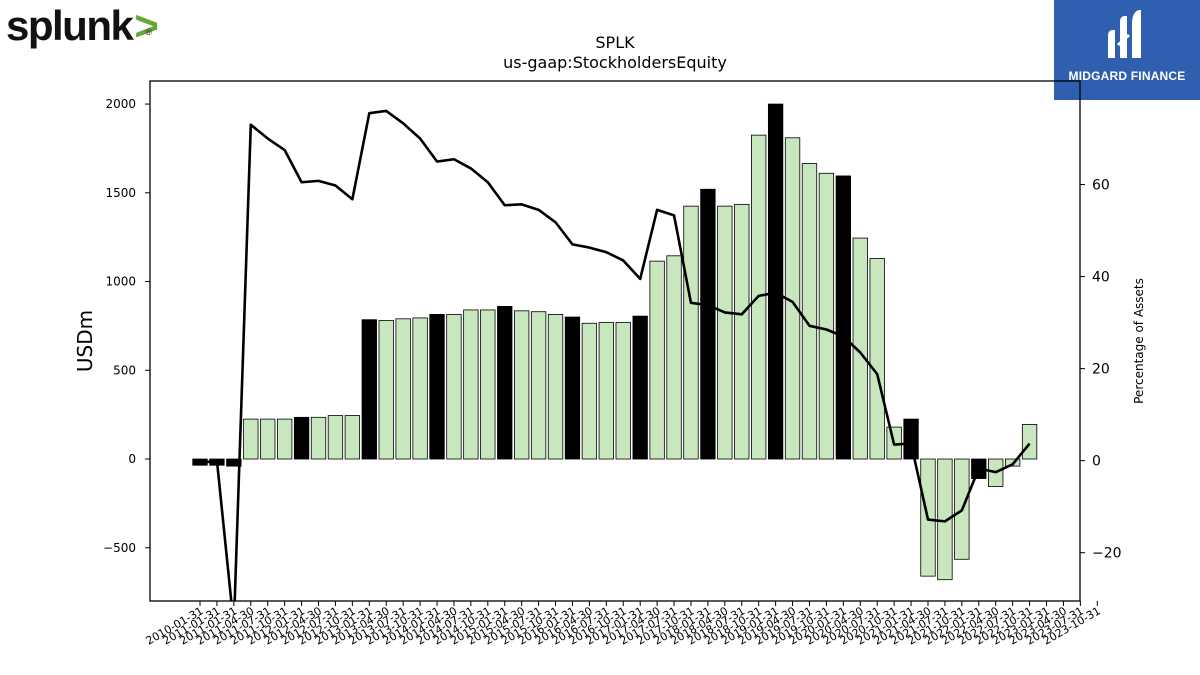 Image resolution: width=1200 pixels, height=675 pixels. I want to click on y-tick-label: 2000, so click(120, 104).